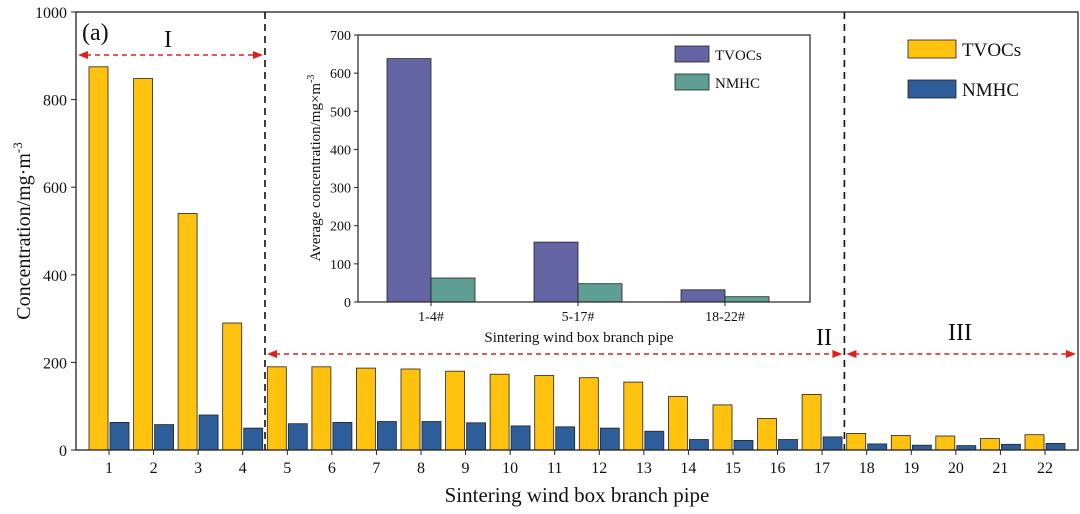 The image size is (1080, 514). What do you see at coordinates (55, 188) in the screenshot?
I see `y-tick-label-600: 600` at bounding box center [55, 188].